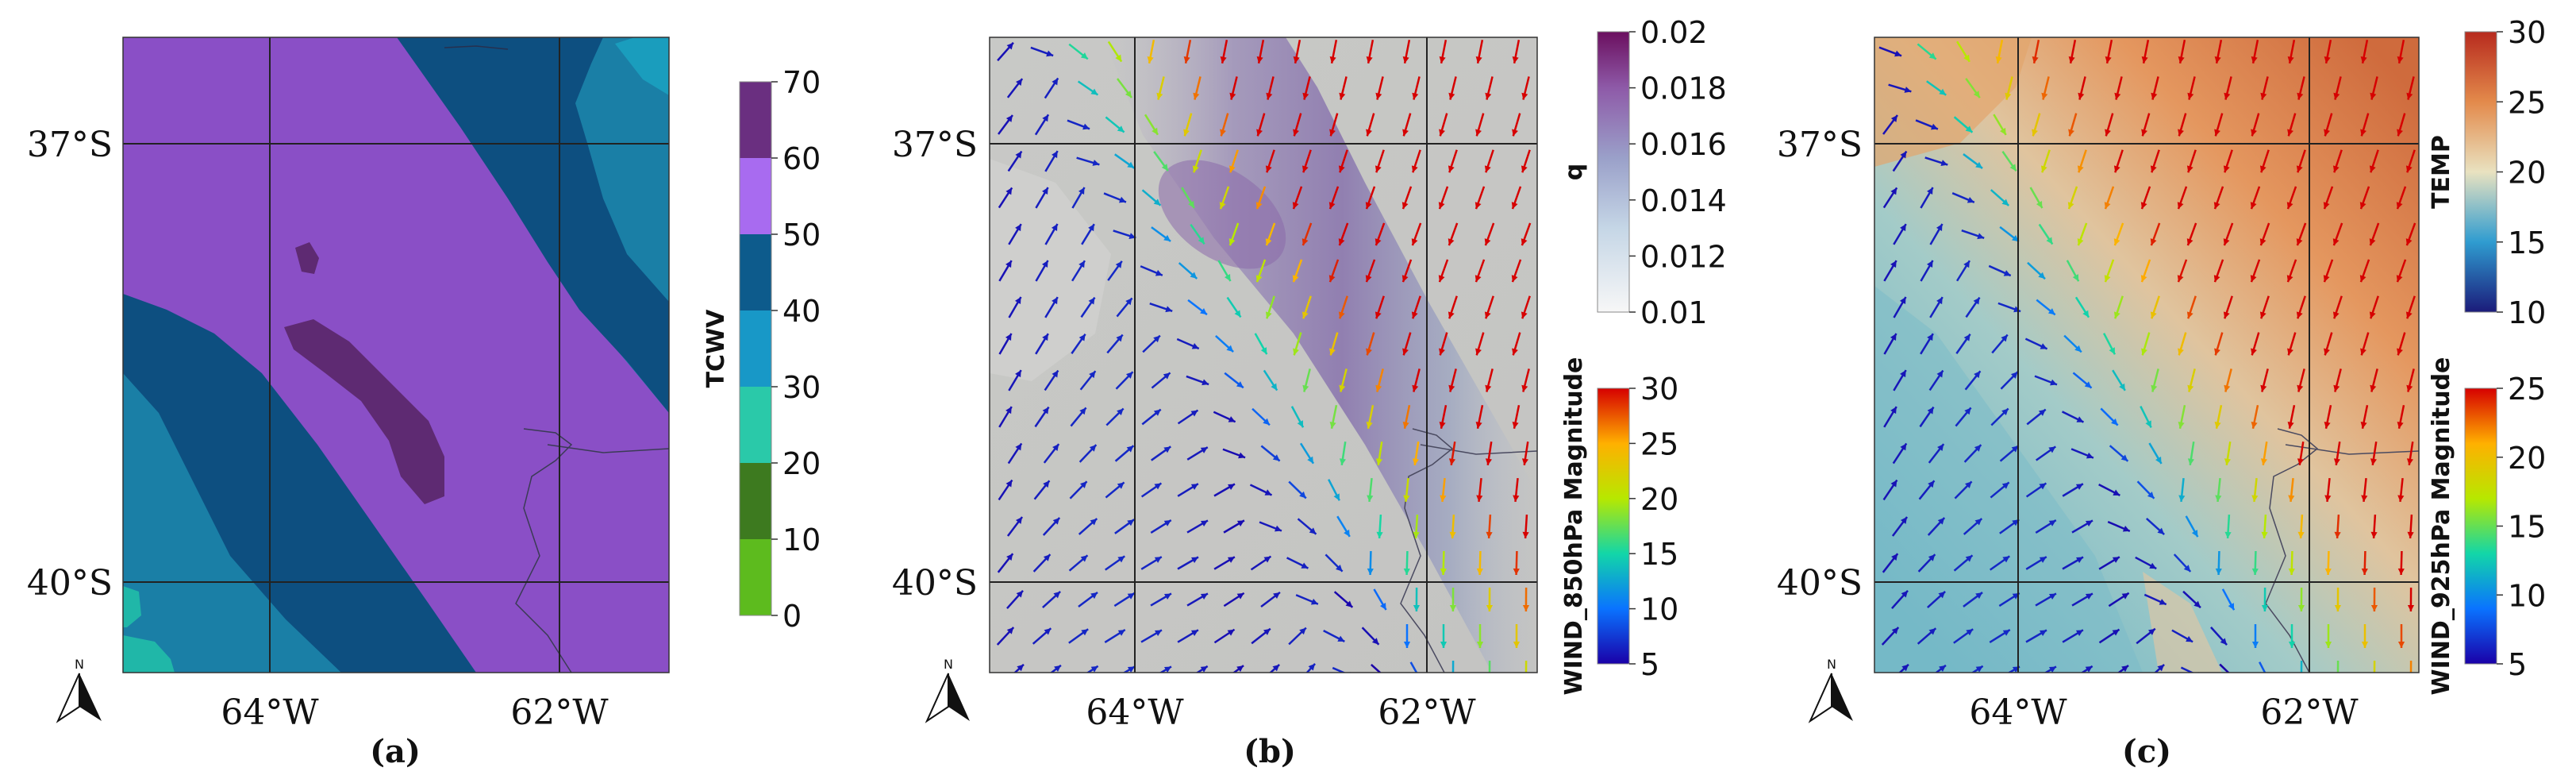  What do you see at coordinates (2352, 449) in the screenshot?
I see `coastline-c2` at bounding box center [2352, 449].